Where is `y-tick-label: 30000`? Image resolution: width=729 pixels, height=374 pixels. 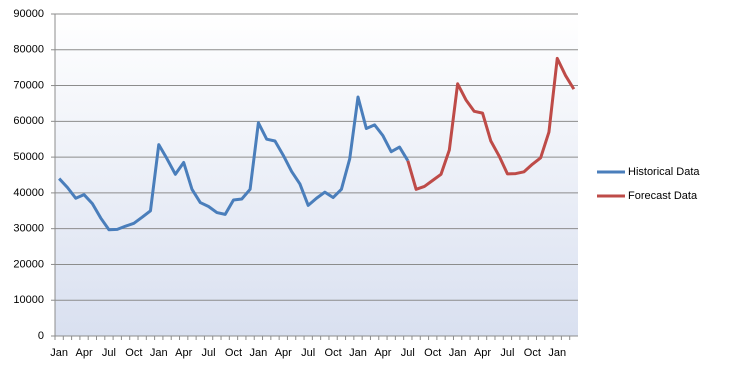
y-tick-label: 30000 is located at coordinates (28, 229).